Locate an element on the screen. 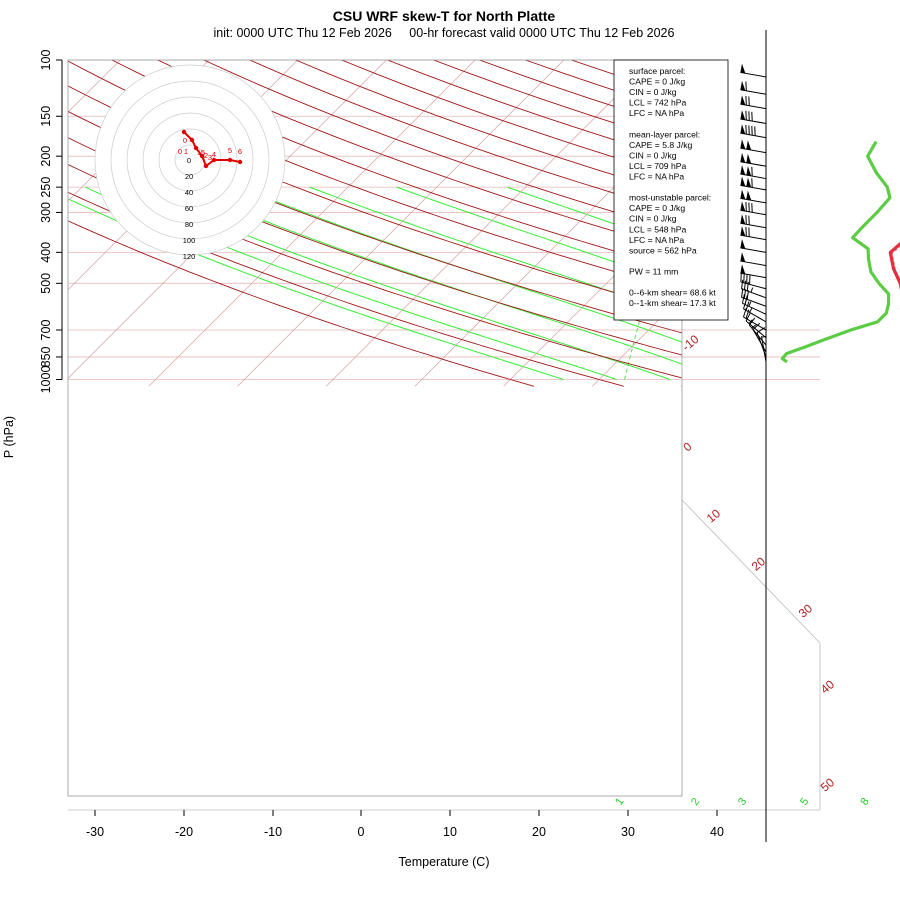  y-tick-label: 700 is located at coordinates (46, 330).